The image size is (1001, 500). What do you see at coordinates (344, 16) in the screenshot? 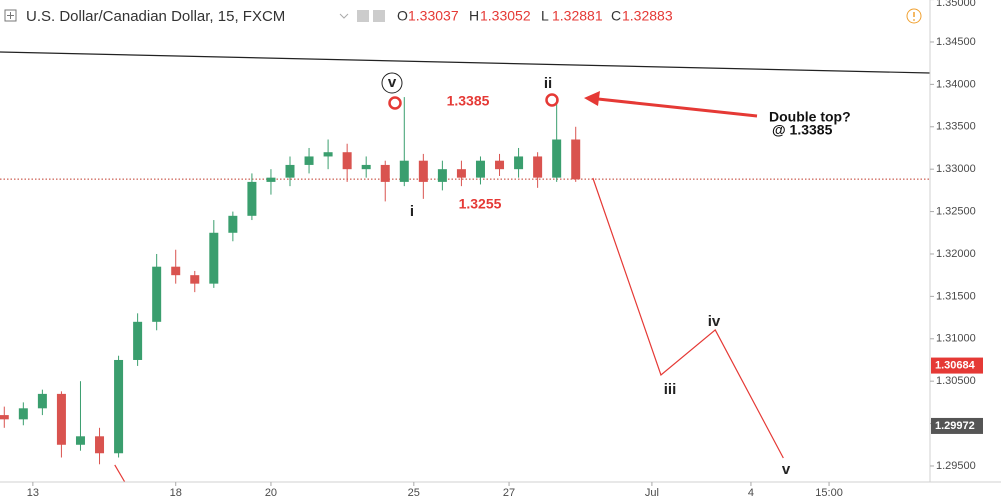
I see `dropdown-icon` at bounding box center [344, 16].